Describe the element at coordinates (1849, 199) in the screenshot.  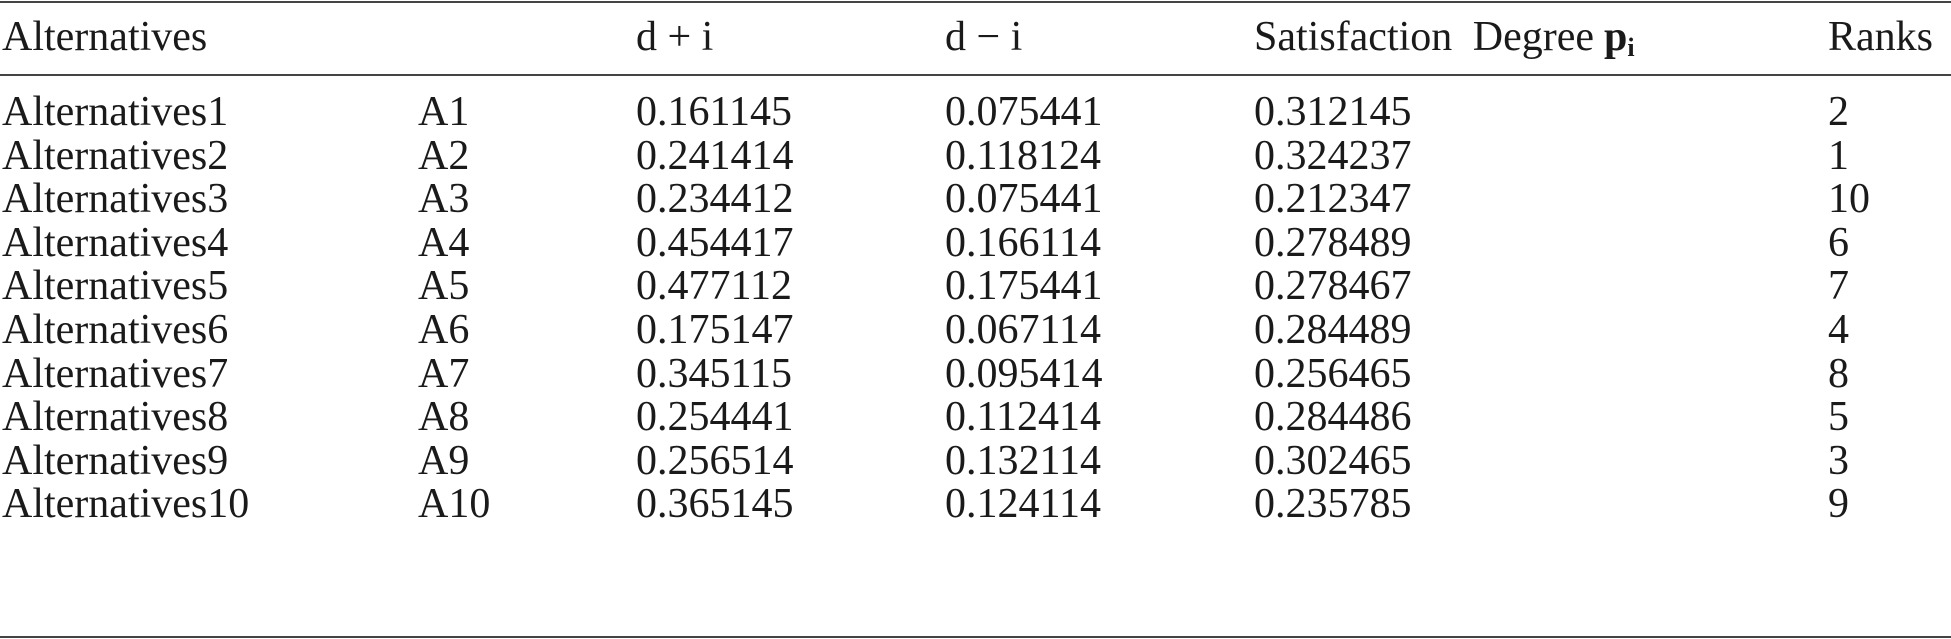
I see `cell-rank: 10` at that location.